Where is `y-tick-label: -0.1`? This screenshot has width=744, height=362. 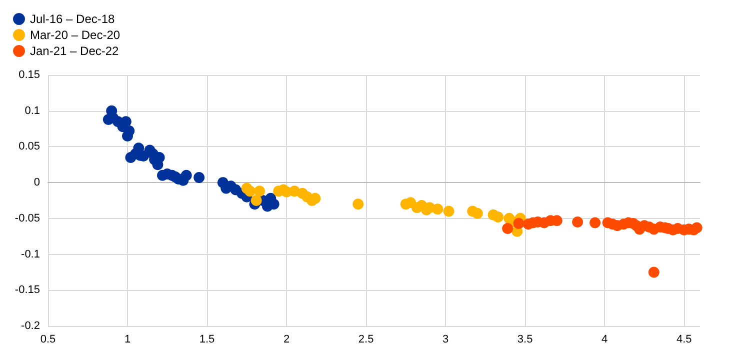 y-tick-label: -0.1 is located at coordinates (30, 254).